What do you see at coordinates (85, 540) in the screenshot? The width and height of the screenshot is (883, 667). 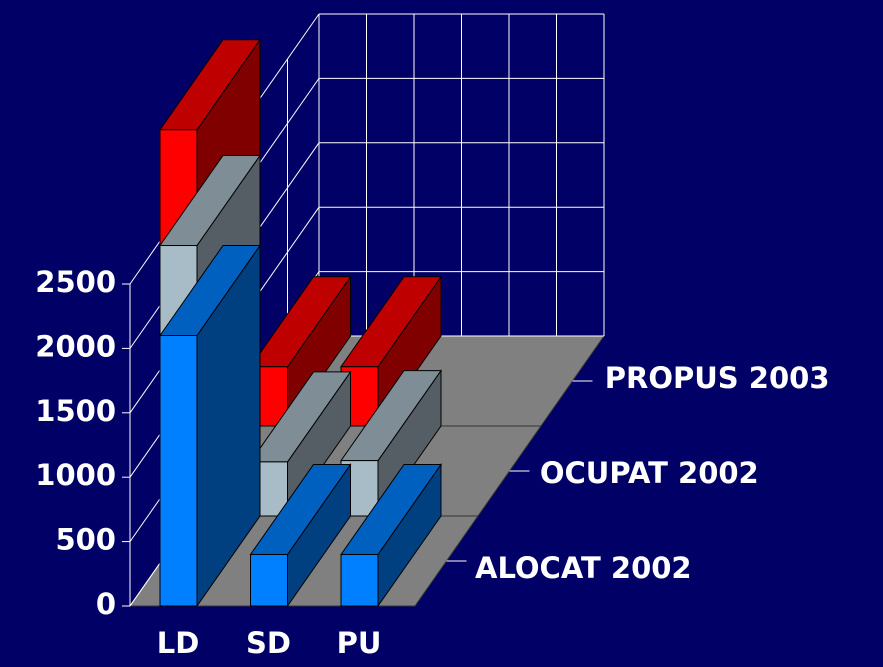 I see `y-tick-label: 500` at bounding box center [85, 540].